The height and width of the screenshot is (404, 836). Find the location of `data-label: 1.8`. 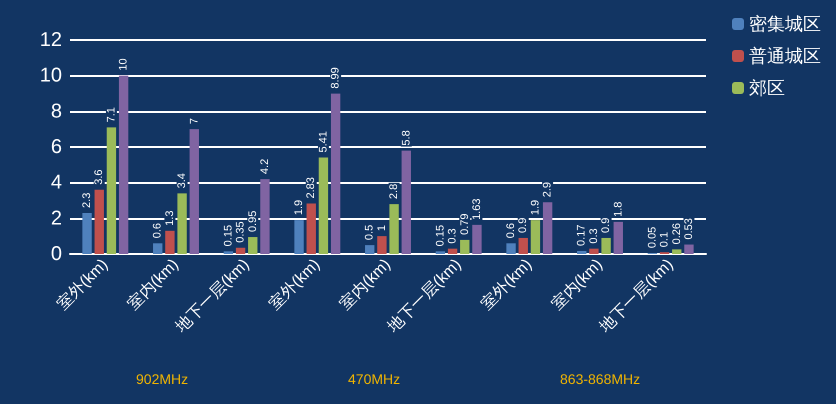

data-label: 1.8 is located at coordinates (618, 209).